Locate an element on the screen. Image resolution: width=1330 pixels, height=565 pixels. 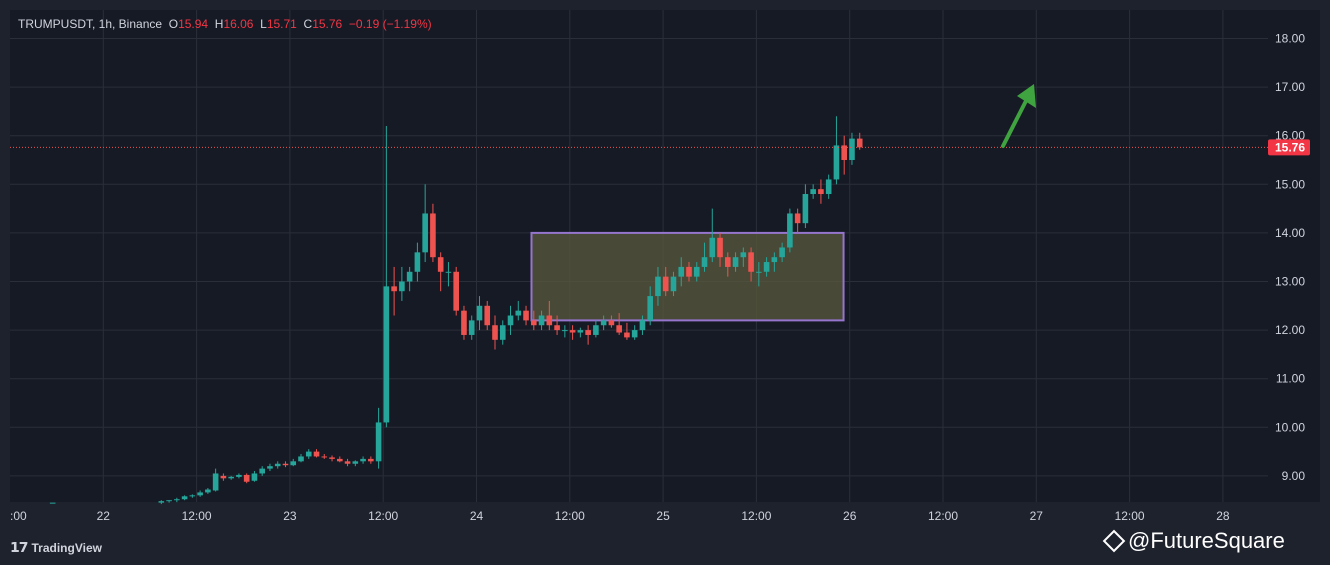
close-label: C is located at coordinates (308, 24).